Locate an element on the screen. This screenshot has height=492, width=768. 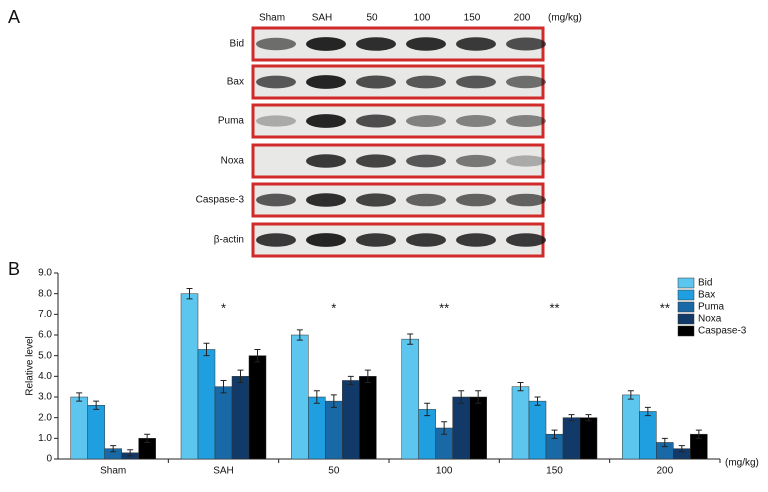
legend-label: Bax is located at coordinates (706, 295).